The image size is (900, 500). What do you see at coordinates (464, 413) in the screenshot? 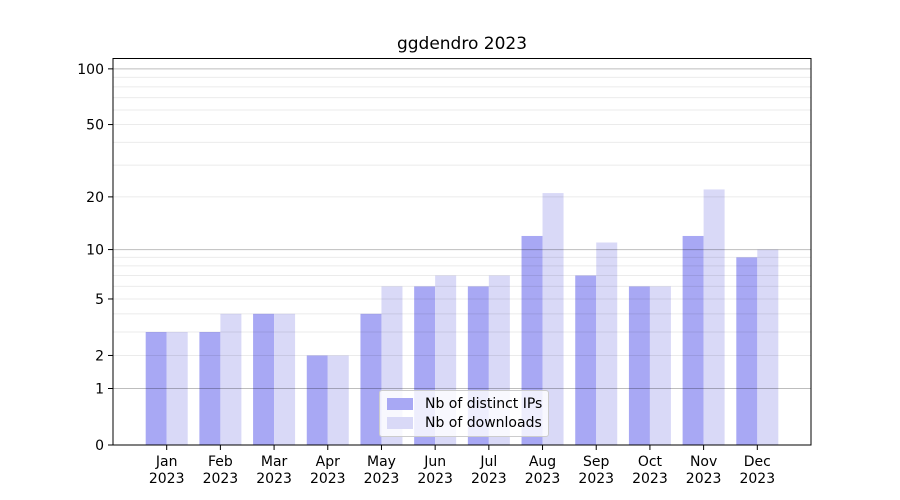
I see `legend: Nb of distinct IPs Nb of downloads` at bounding box center [464, 413].